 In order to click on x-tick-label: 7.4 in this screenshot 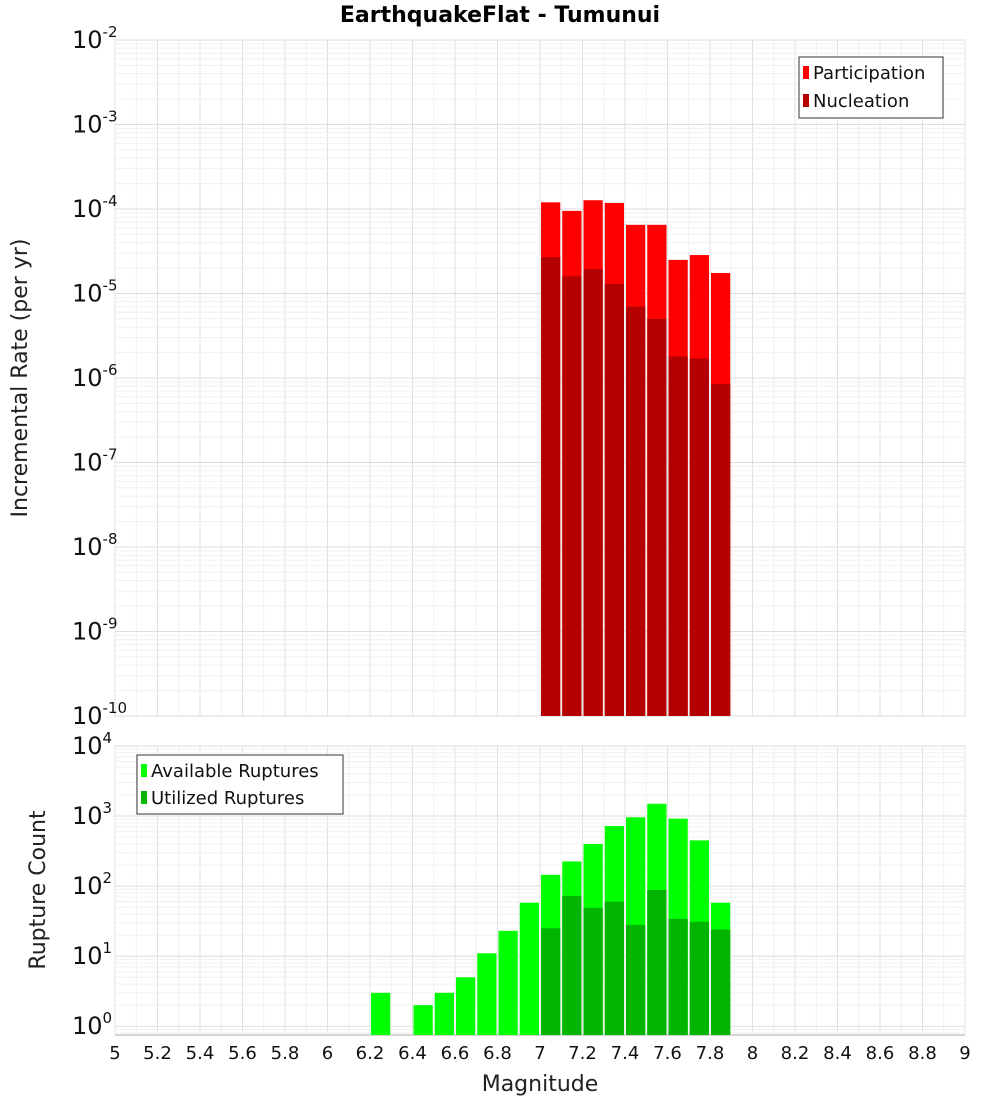, I will do `click(625, 1053)`.